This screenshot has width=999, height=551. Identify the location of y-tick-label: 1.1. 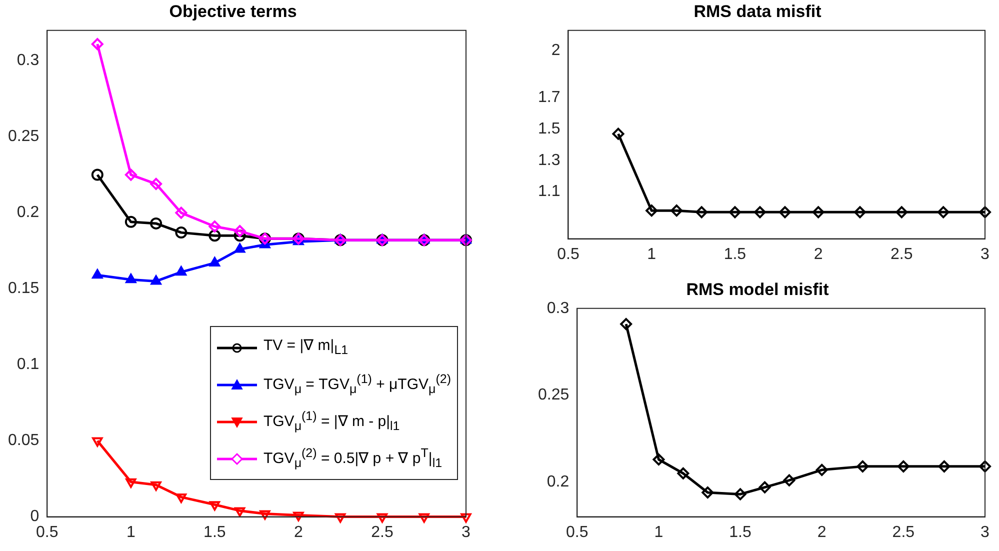
(549, 191).